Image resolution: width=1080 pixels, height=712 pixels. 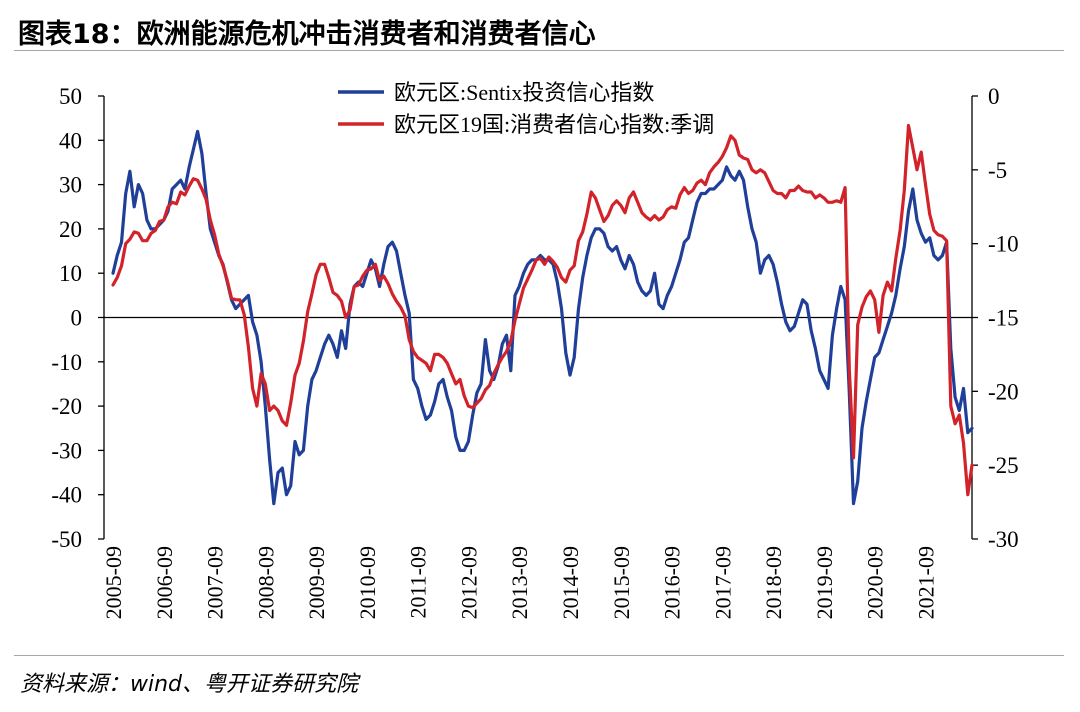 I want to click on source-divider, so click(x=539, y=655).